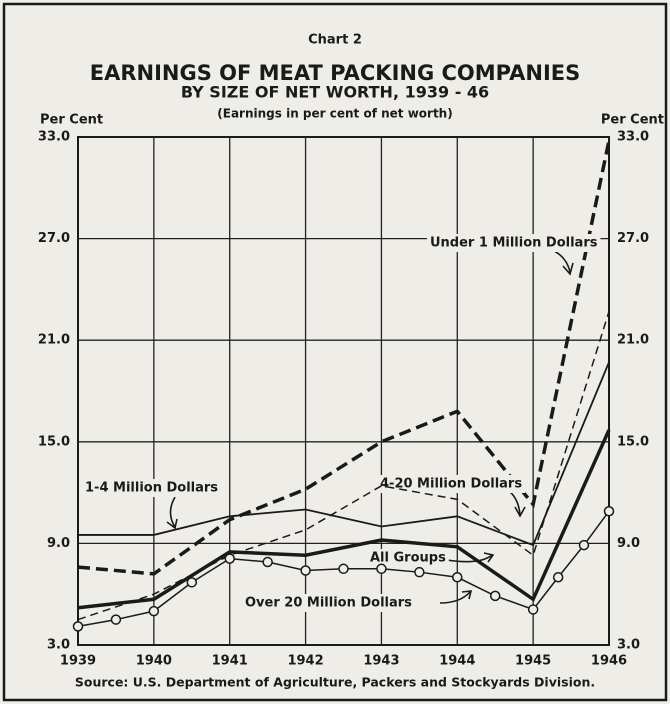 The height and width of the screenshot is (704, 670). What do you see at coordinates (71, 120) in the screenshot?
I see `y-axis-label: Per Cent` at bounding box center [71, 120].